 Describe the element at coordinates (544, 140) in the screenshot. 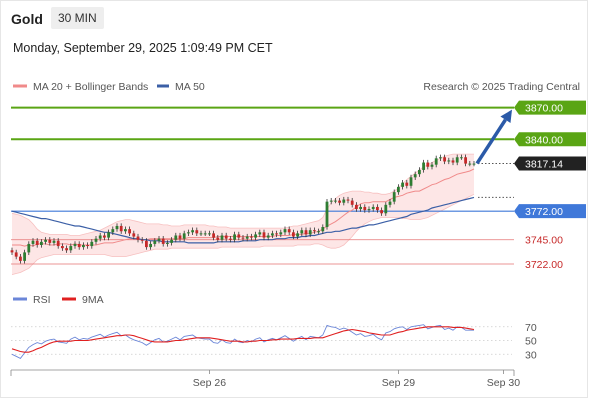

I see `level-tag-label: 3840.00` at that location.